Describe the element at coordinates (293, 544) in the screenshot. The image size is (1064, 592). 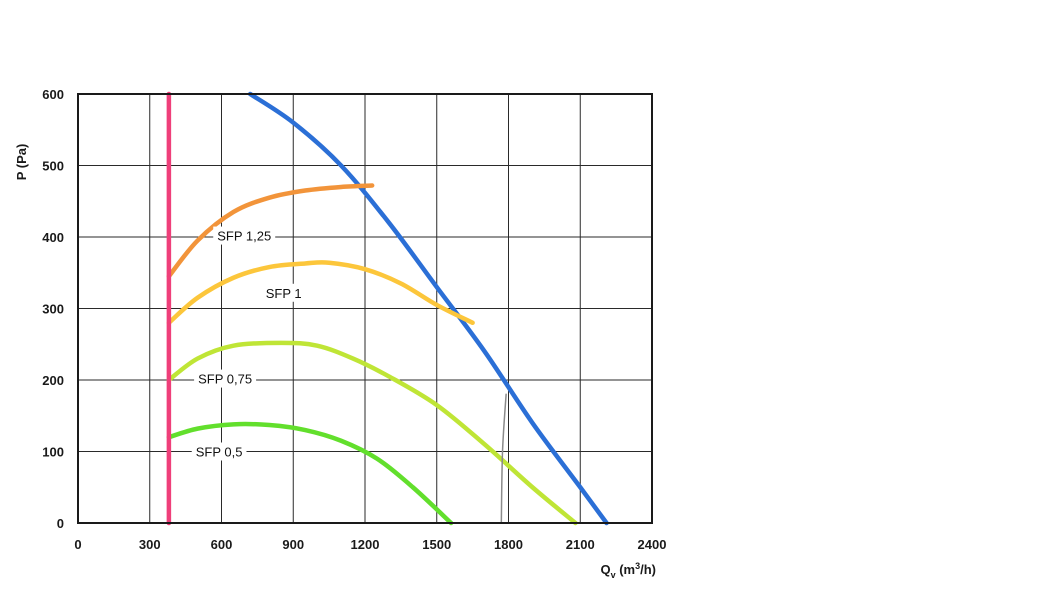
I see `x-tick-label-3: 900` at that location.